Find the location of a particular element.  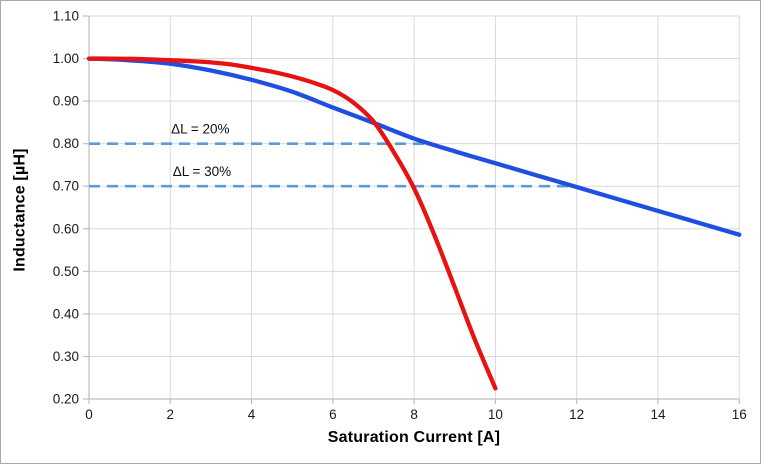

y-tick-label: 0.40 is located at coordinates (66, 313).